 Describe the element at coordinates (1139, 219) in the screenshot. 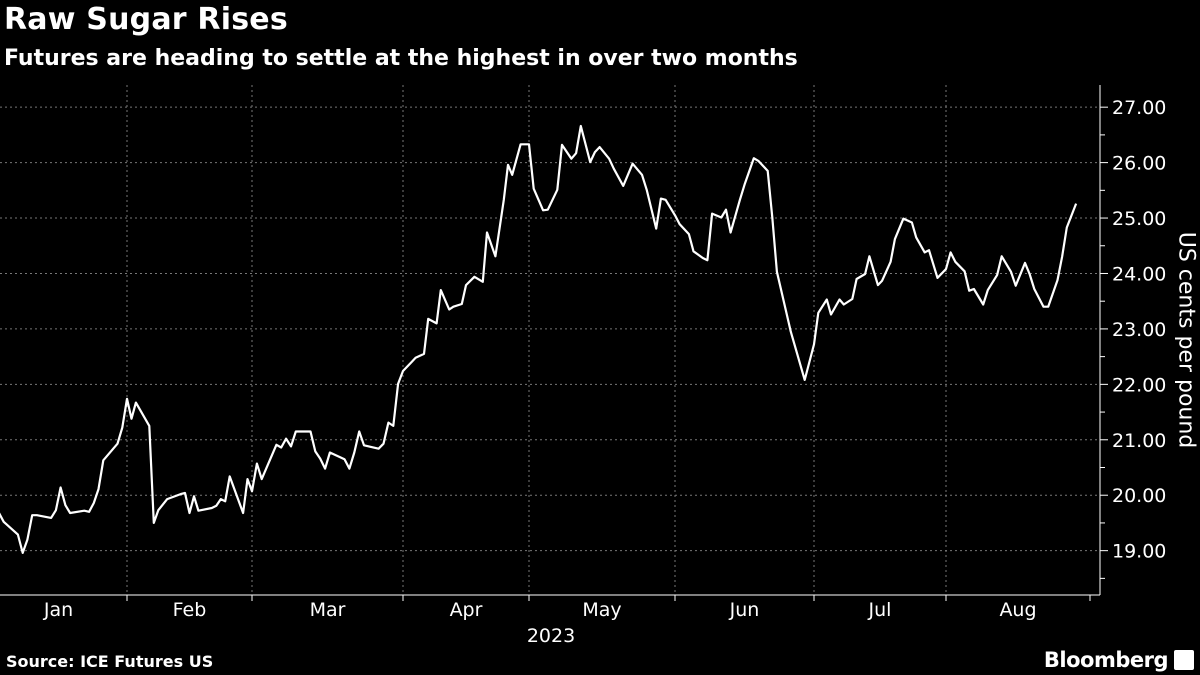

I see `y-tick-label: 25.00` at that location.